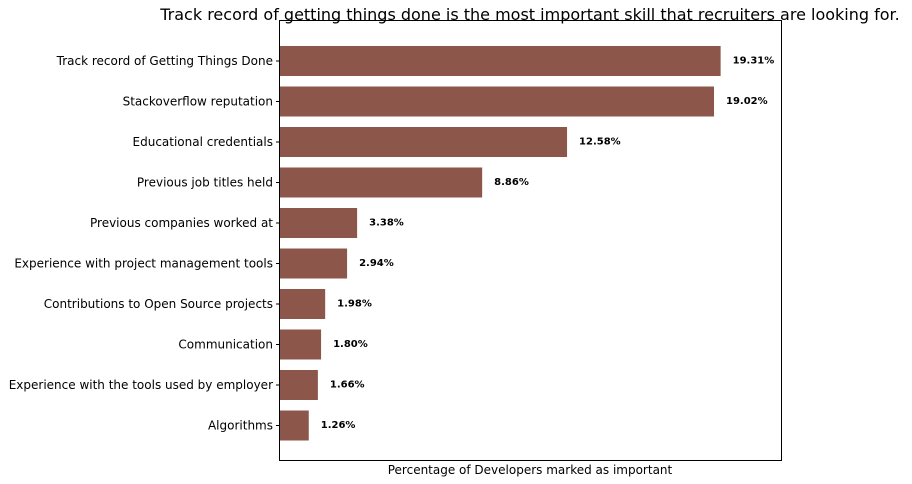 The image size is (912, 484). I want to click on category-label: Stackoverflow reputation, so click(198, 102).